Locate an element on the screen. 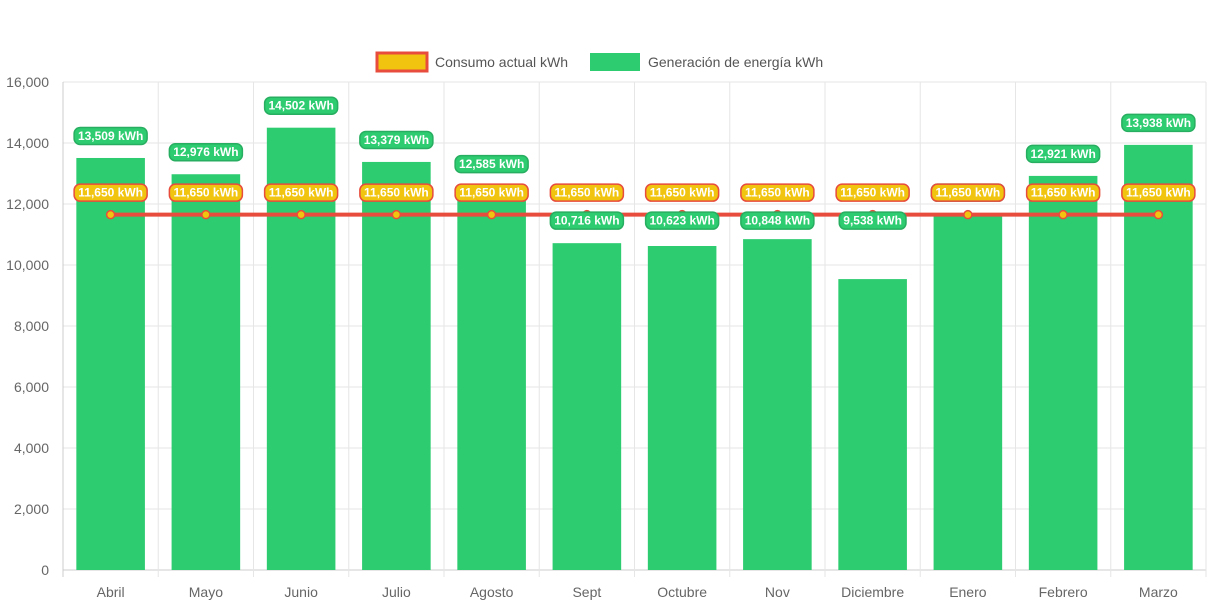 Image resolution: width=1213 pixels, height=606 pixels. data-label-generacion-text: 14,502 kWh is located at coordinates (300, 106).